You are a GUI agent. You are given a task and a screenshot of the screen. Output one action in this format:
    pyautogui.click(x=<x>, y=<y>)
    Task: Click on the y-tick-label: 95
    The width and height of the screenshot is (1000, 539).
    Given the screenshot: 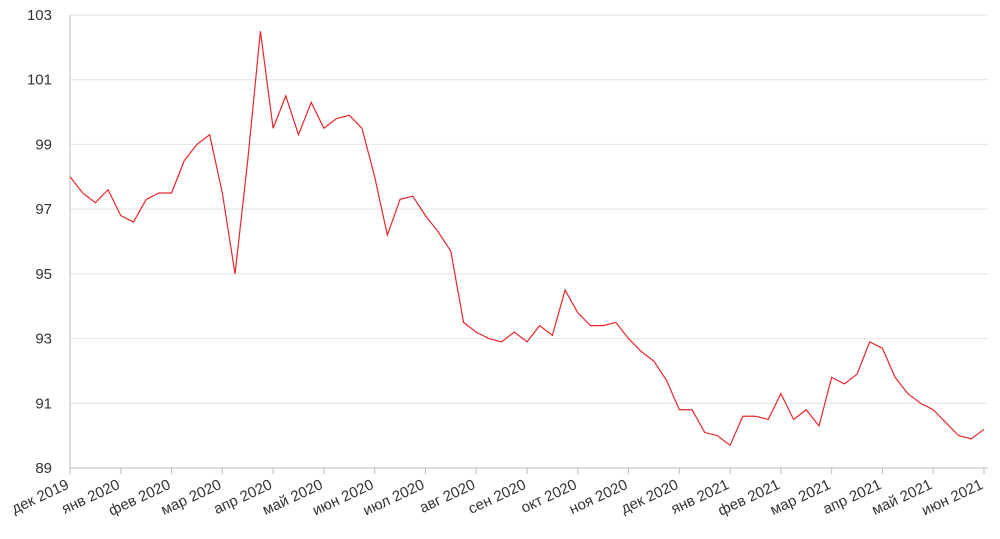 What is the action you would take?
    pyautogui.click(x=43, y=274)
    